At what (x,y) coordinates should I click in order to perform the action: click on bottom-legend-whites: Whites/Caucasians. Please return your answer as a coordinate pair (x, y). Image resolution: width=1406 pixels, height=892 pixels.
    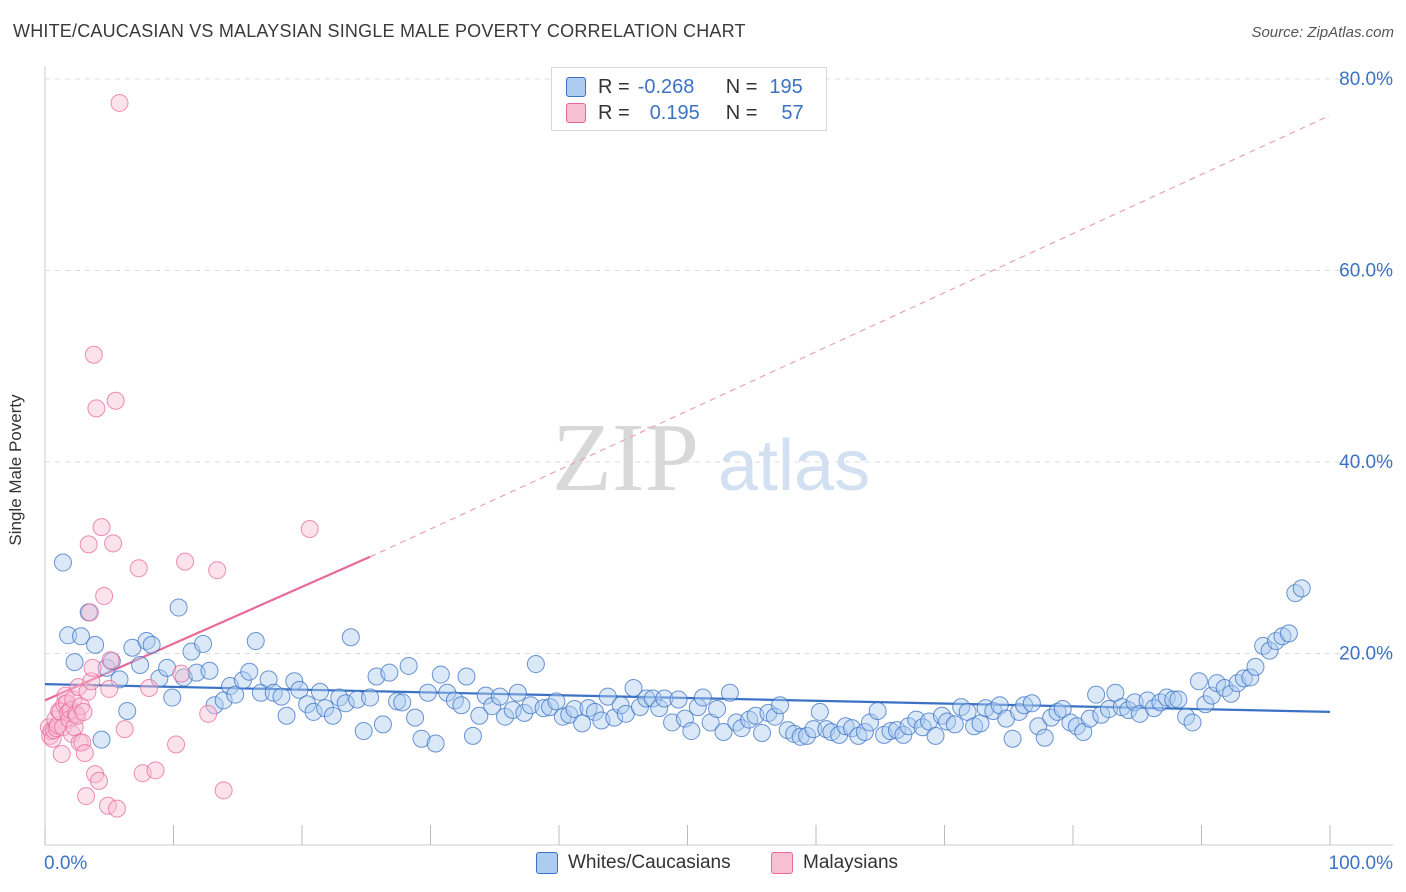
    Looking at the image, I should click on (633, 863).